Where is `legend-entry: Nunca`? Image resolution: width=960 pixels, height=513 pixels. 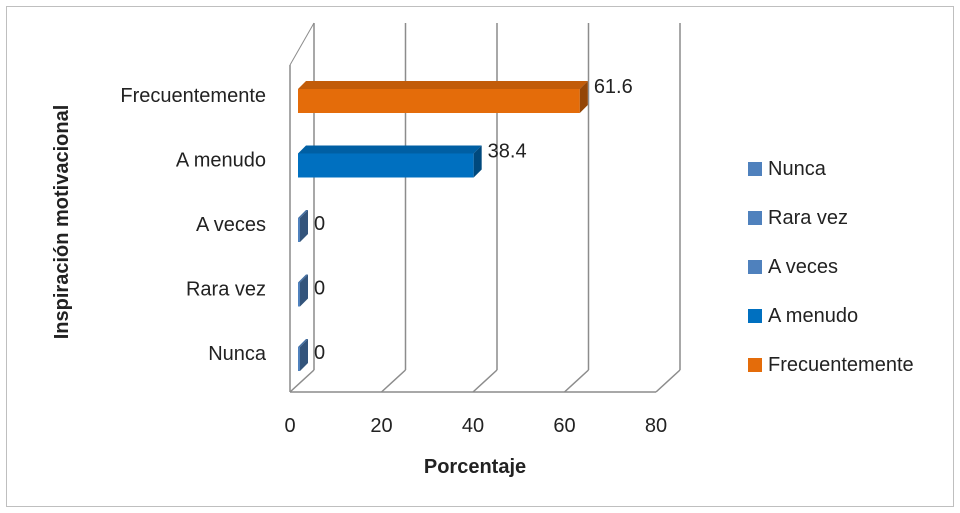
legend-entry: Nunca is located at coordinates (797, 169).